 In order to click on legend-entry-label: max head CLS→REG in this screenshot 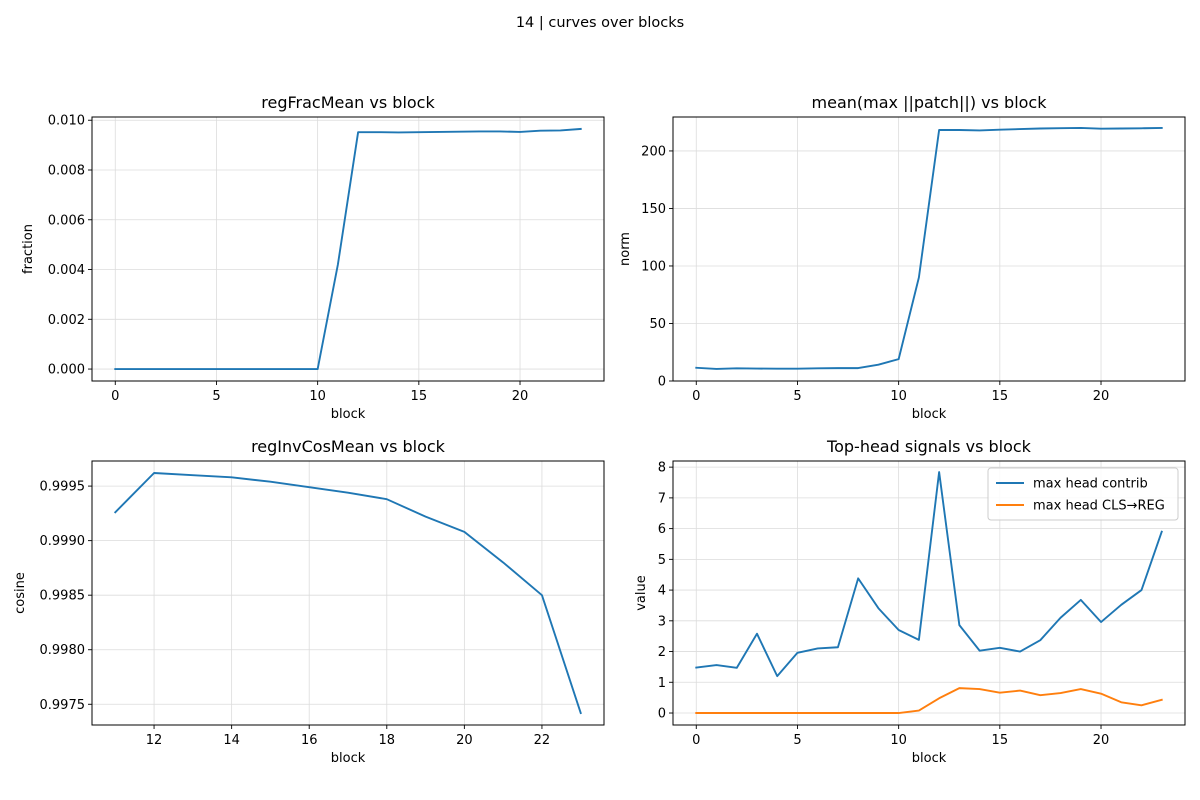, I will do `click(1099, 506)`.